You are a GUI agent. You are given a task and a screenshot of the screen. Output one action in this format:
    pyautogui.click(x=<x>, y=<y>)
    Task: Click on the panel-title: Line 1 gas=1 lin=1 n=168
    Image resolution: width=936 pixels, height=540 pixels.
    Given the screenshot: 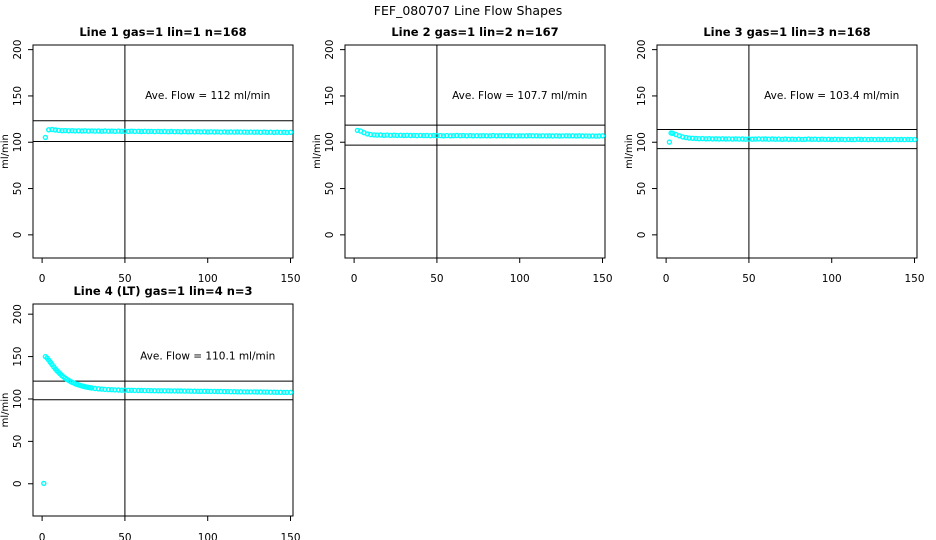 What is the action you would take?
    pyautogui.click(x=162, y=32)
    